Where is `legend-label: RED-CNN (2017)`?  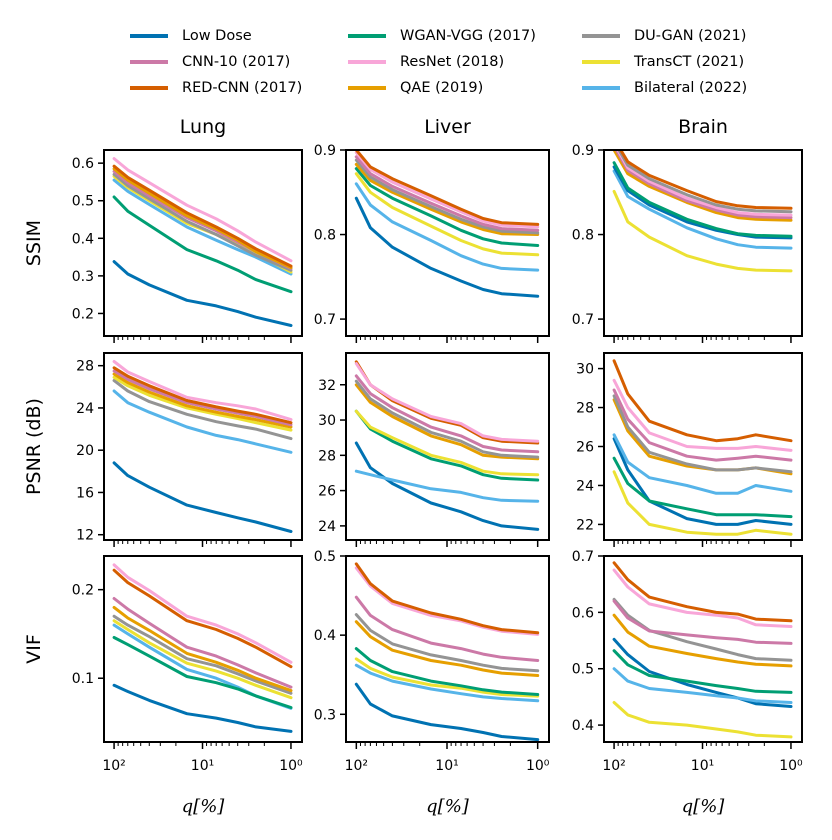 legend-label: RED-CNN (2017) is located at coordinates (242, 88).